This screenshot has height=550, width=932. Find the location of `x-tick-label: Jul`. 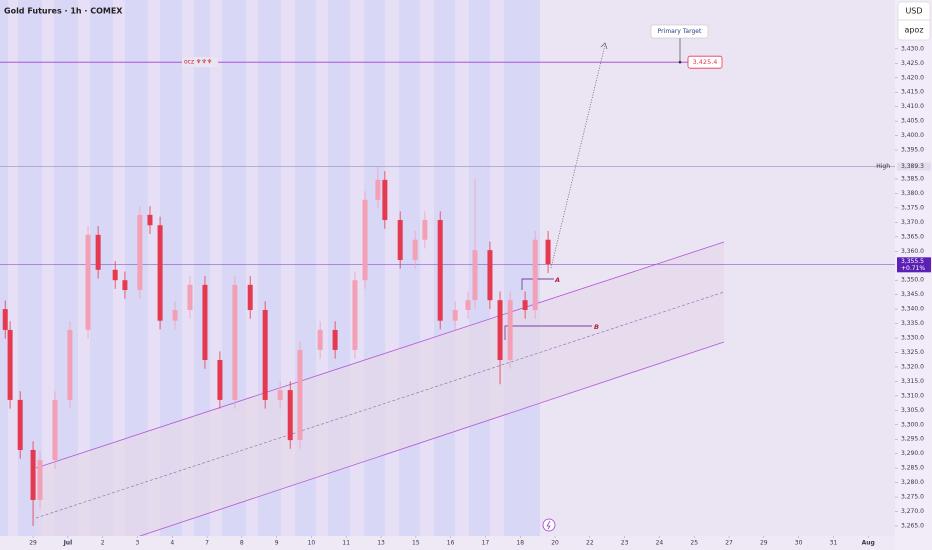

x-tick-label: Jul is located at coordinates (68, 543).